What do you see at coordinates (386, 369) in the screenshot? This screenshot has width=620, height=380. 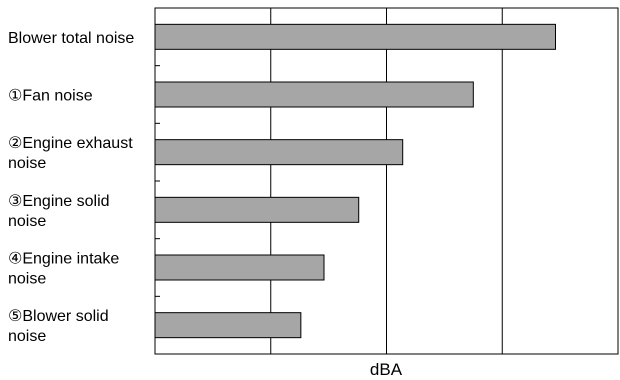 I see `x-axis-label: dBA` at bounding box center [386, 369].